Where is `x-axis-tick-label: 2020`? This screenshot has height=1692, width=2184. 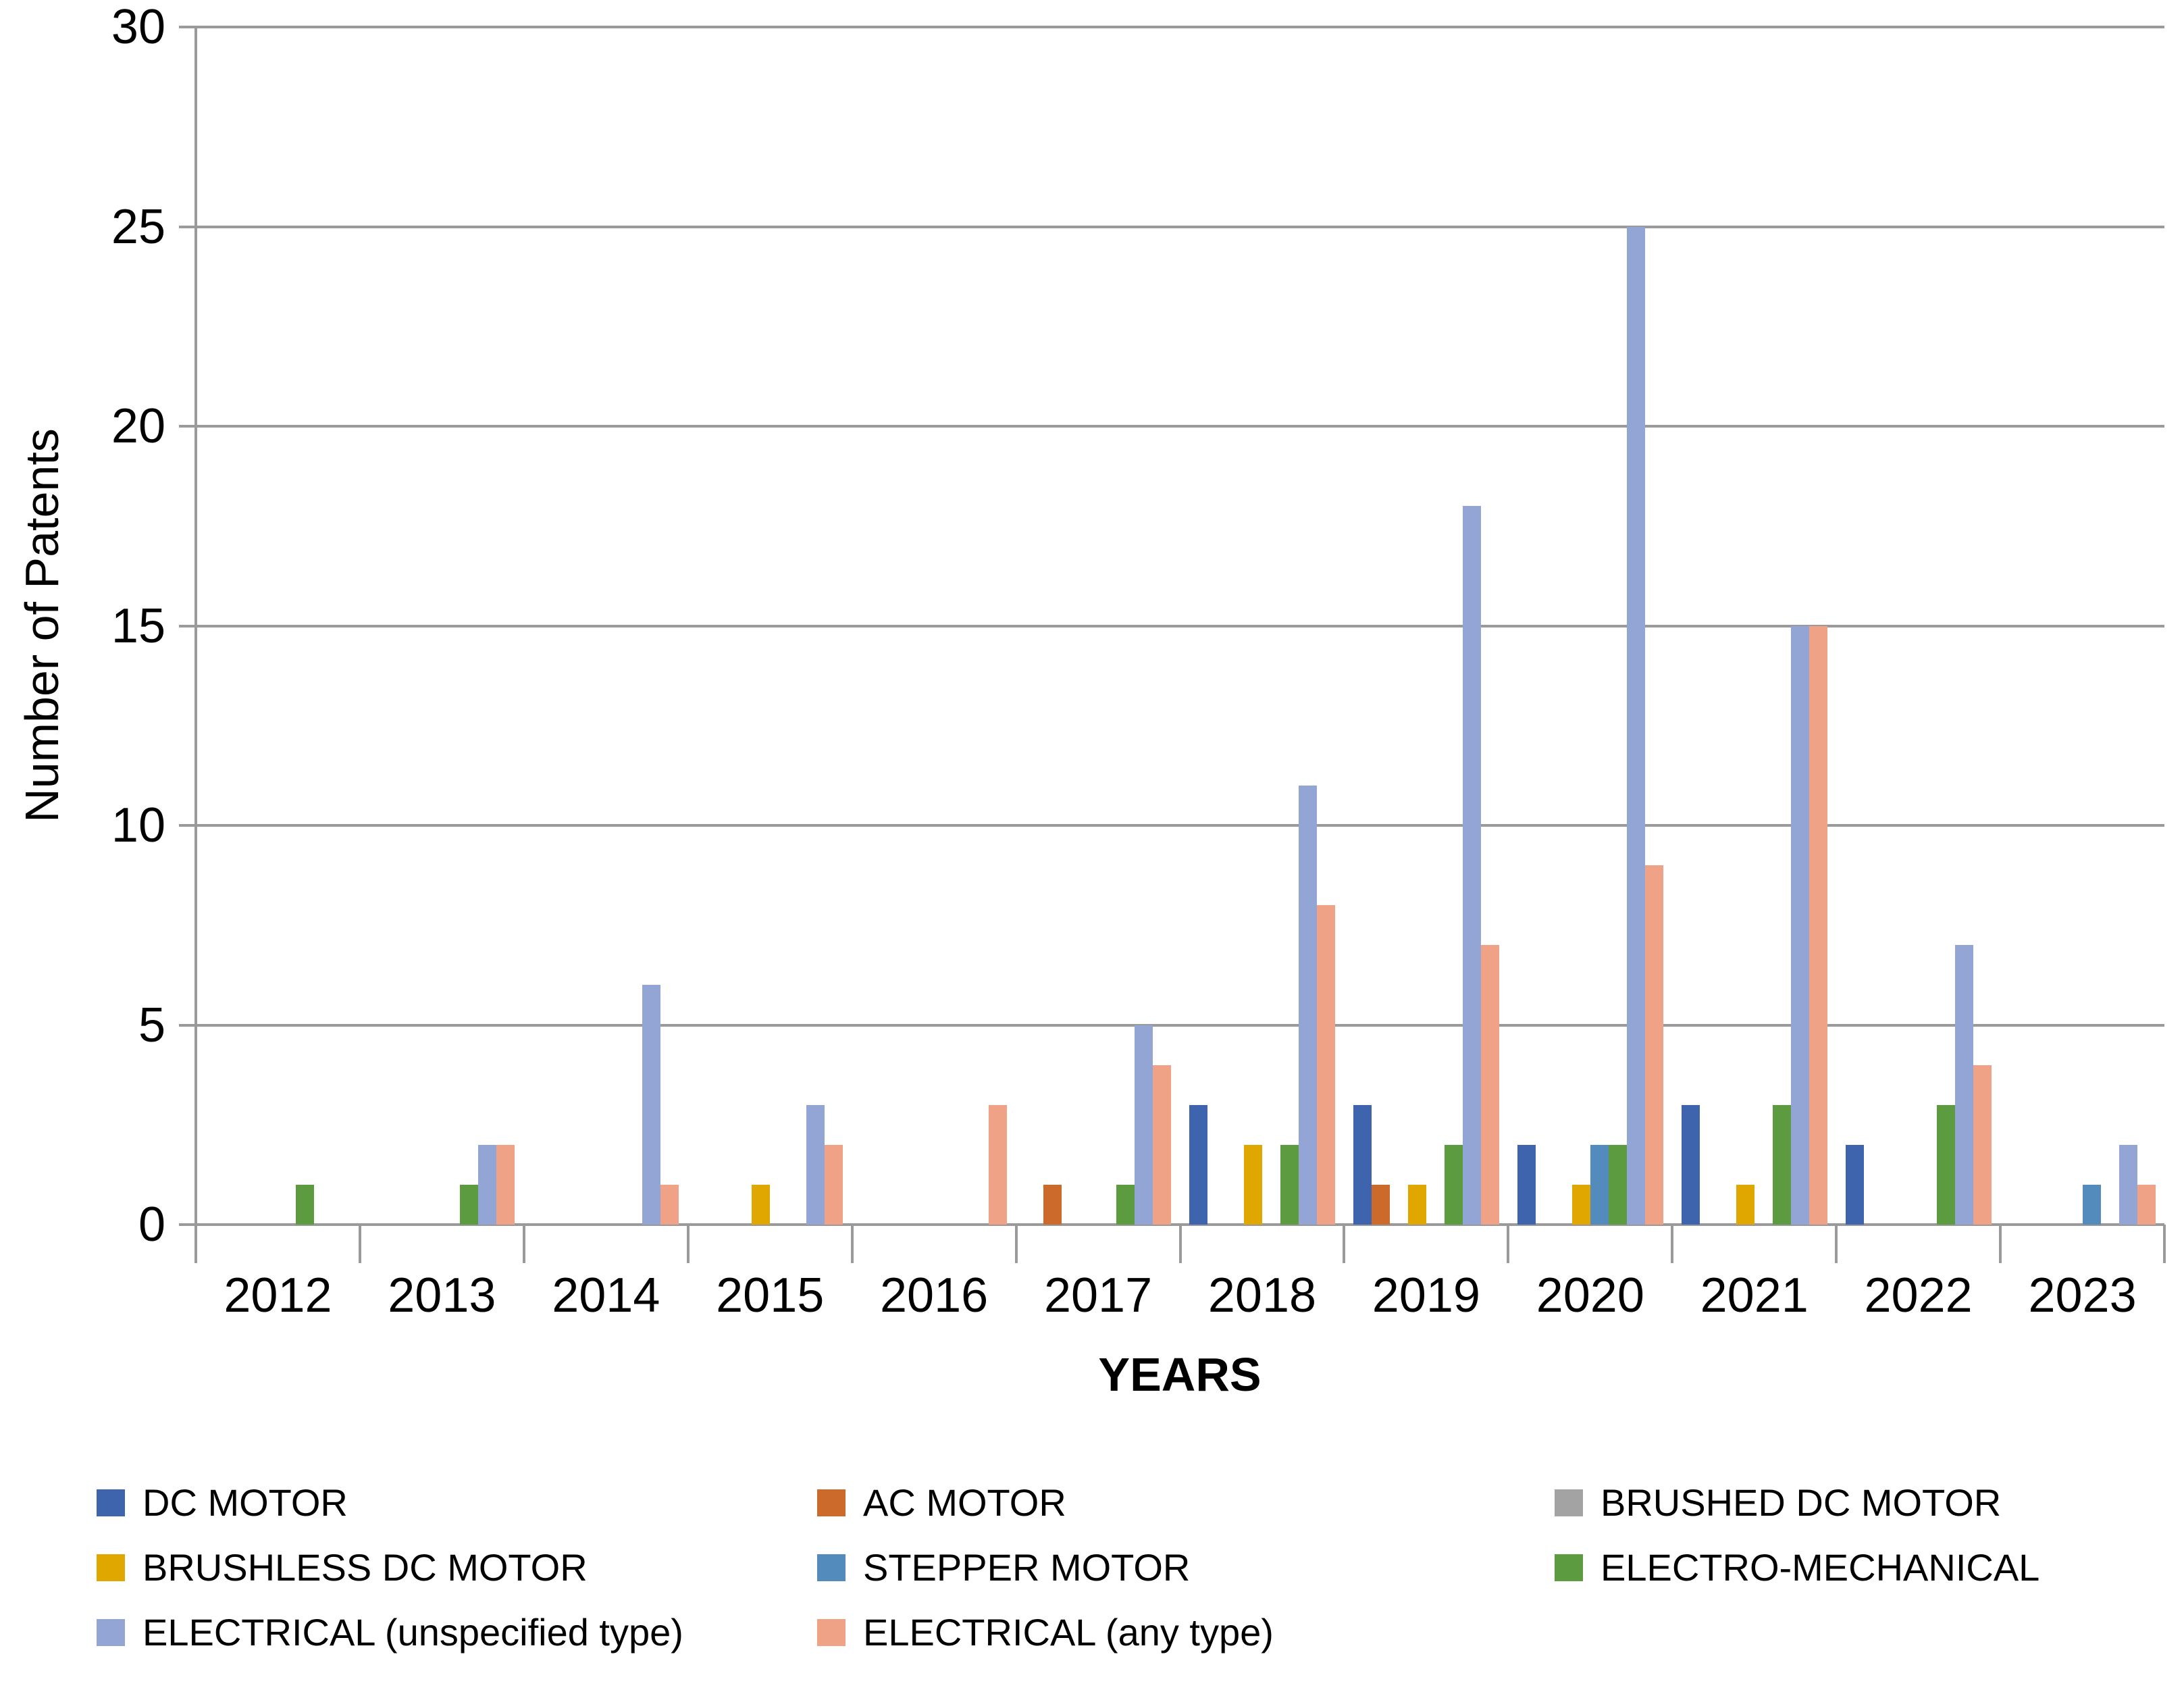
x-axis-tick-label: 2020 is located at coordinates (1590, 1295).